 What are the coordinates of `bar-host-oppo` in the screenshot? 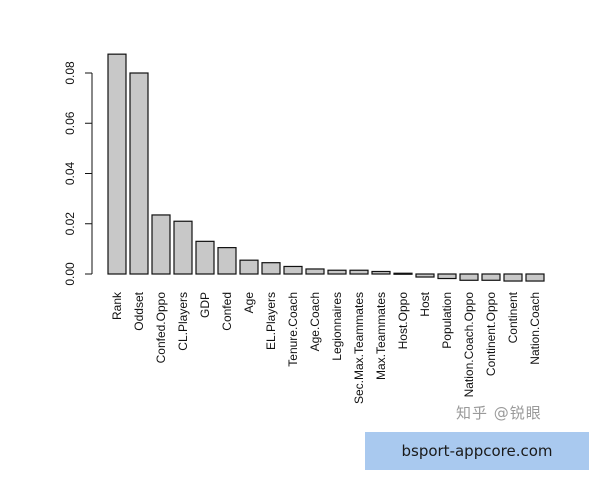 It's located at (403, 273).